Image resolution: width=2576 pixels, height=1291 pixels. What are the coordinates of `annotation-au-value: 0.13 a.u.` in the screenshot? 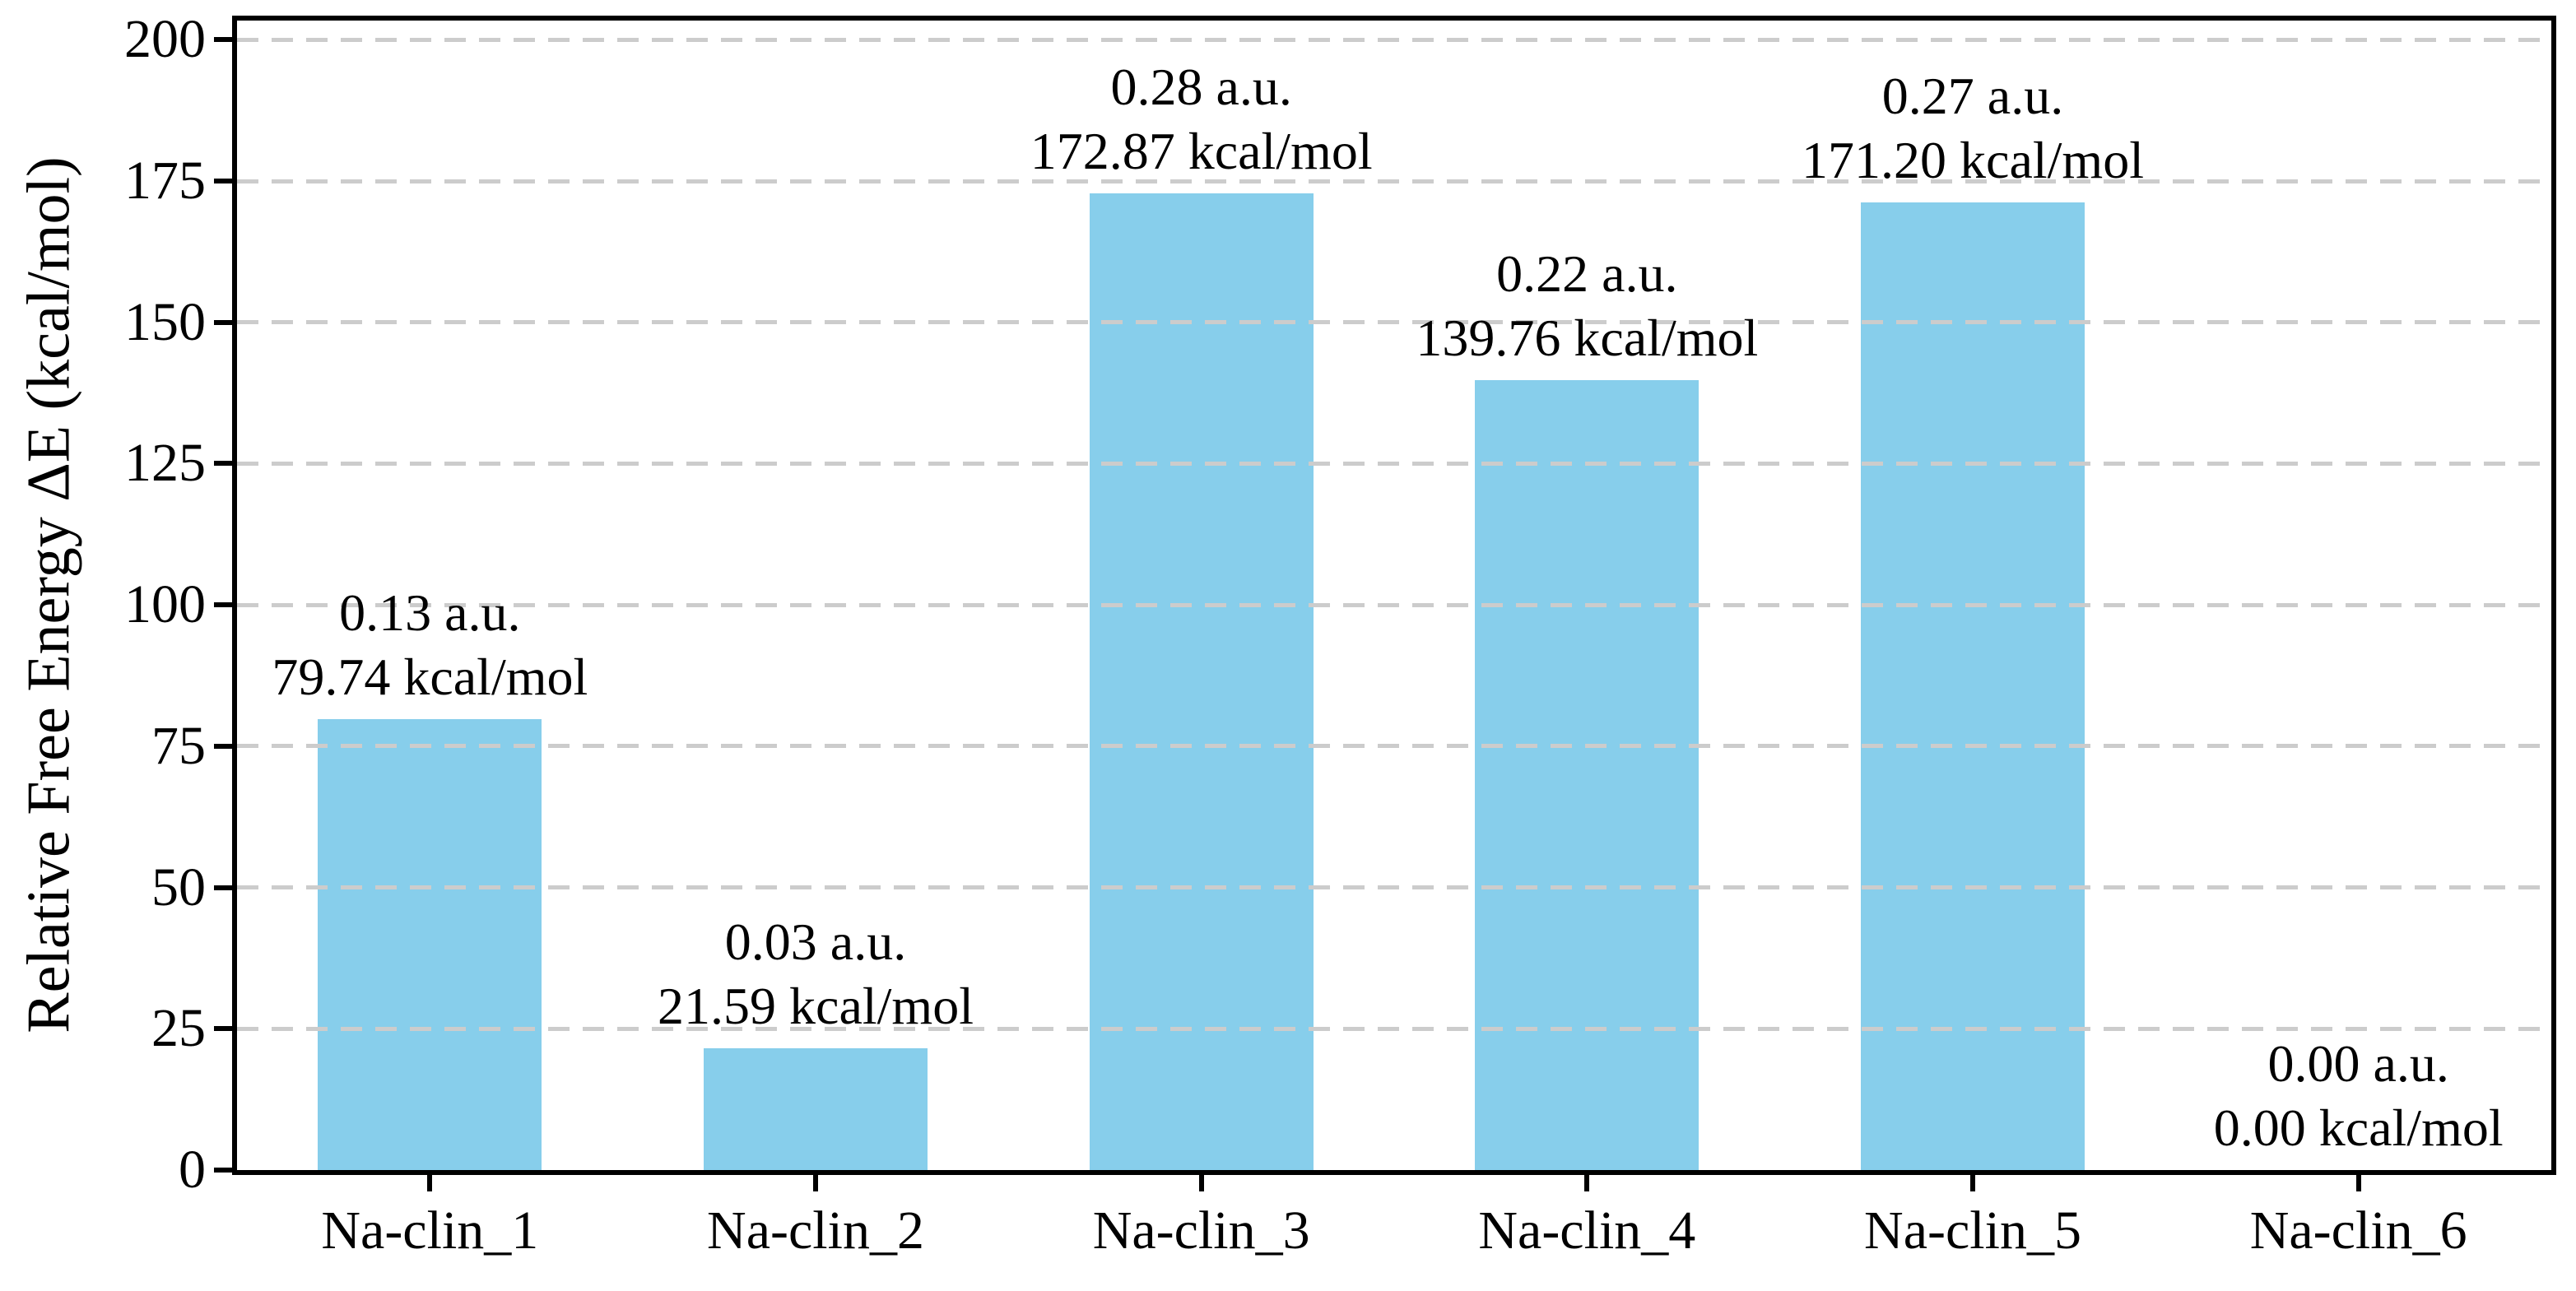 It's located at (430, 613).